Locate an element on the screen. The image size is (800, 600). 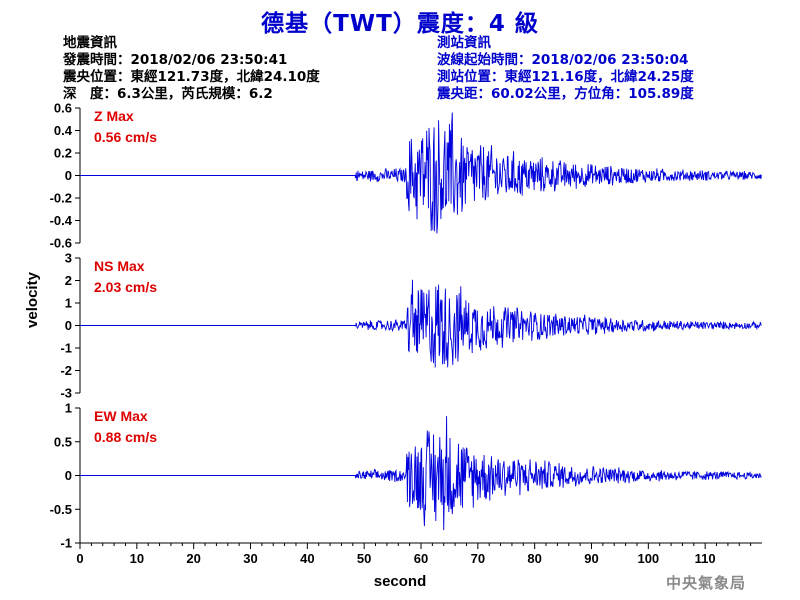
distance-azimuth: 震央距：60.02公里，方位角：105.89度 is located at coordinates (565, 94).